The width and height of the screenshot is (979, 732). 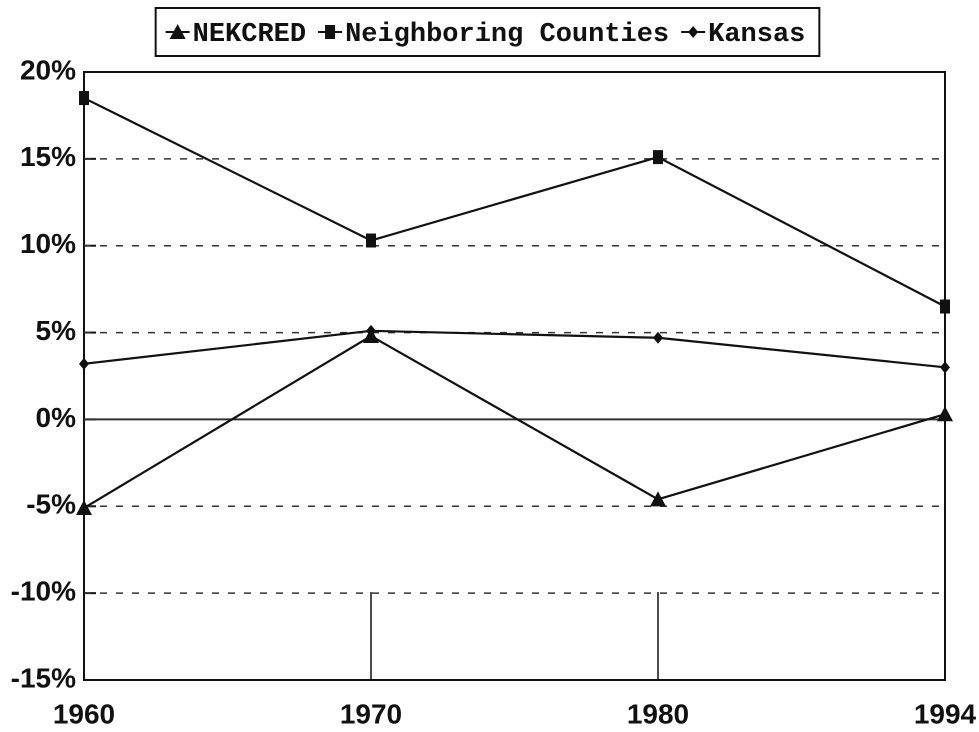 What do you see at coordinates (945, 713) in the screenshot?
I see `x-tick-label: 1994` at bounding box center [945, 713].